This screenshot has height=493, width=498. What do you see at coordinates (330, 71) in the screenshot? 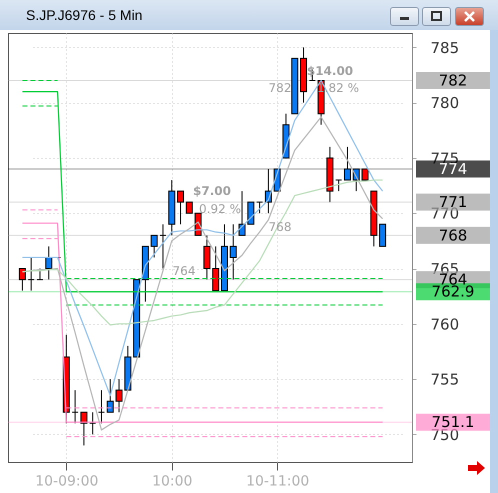
I see `annotation: $14.00` at bounding box center [330, 71].